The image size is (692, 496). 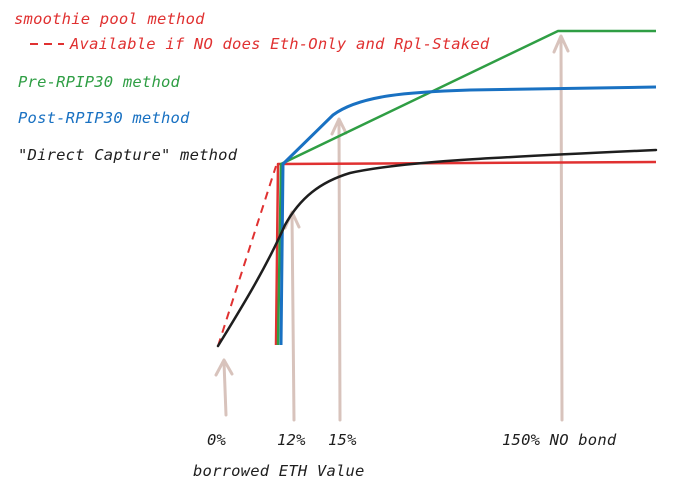 What do you see at coordinates (128, 155) in the screenshot?
I see `legend-direct-capture-label: "Direct Capture" method` at bounding box center [128, 155].